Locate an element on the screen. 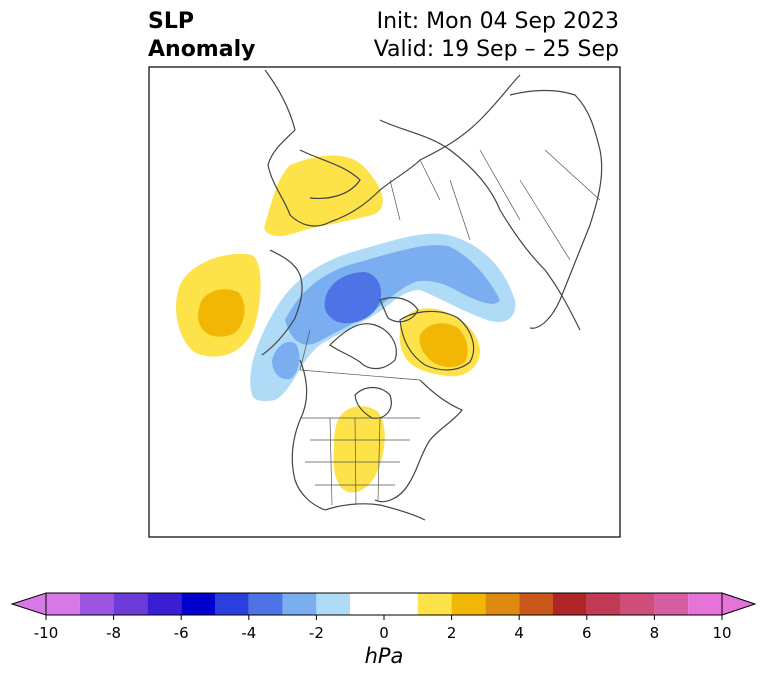  north-pacific-high-core is located at coordinates (221, 313).